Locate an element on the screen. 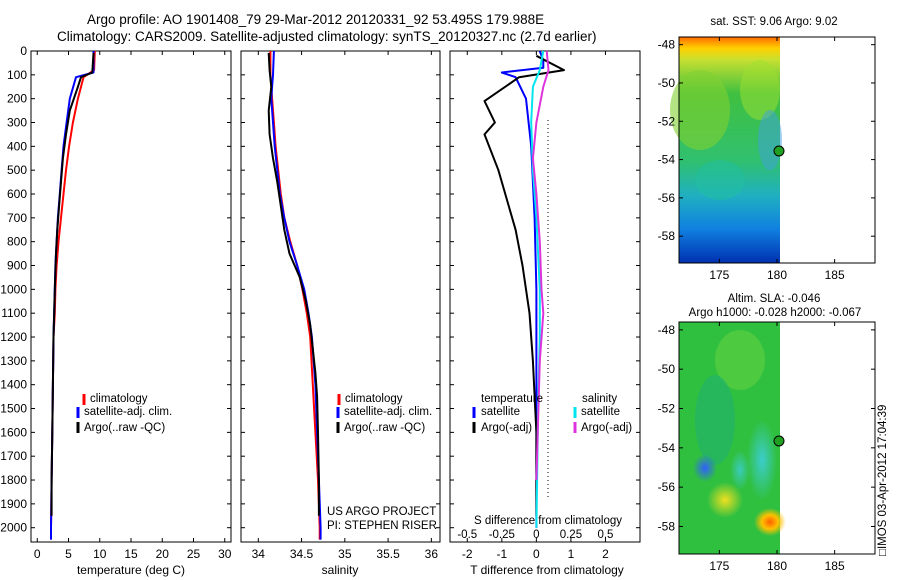 The image size is (900, 580). depth-tick-label: 400 is located at coordinates (17, 146).